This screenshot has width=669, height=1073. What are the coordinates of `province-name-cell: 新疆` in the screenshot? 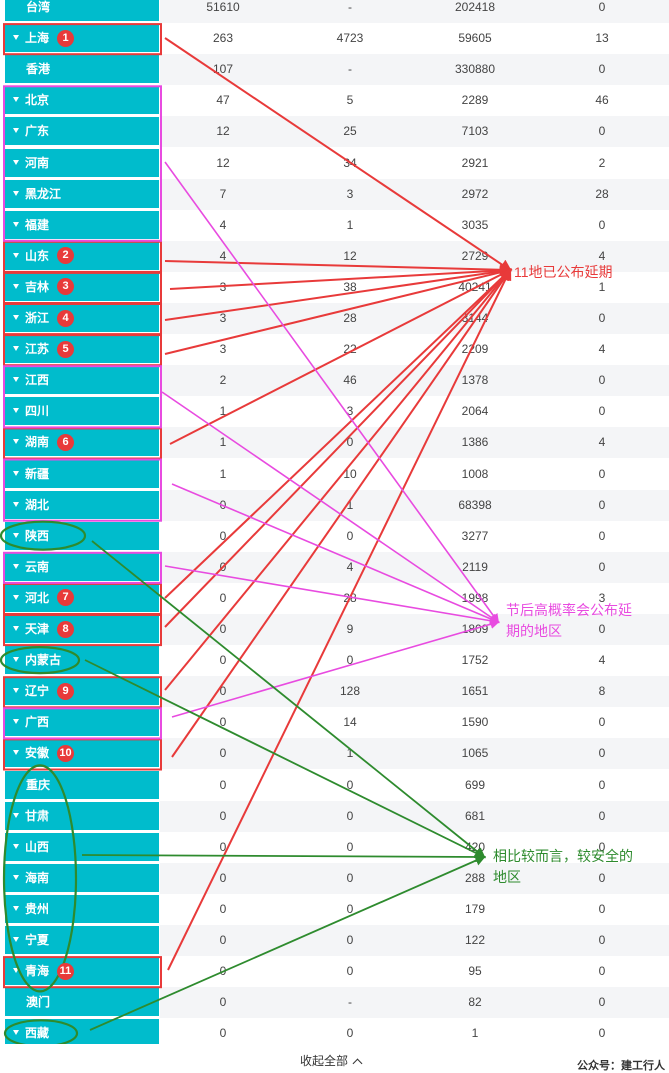 It's located at (82, 473).